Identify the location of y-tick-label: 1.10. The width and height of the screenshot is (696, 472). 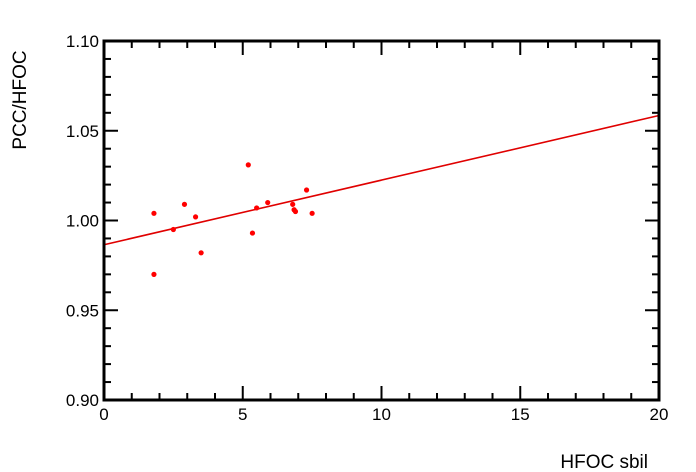
(82, 41).